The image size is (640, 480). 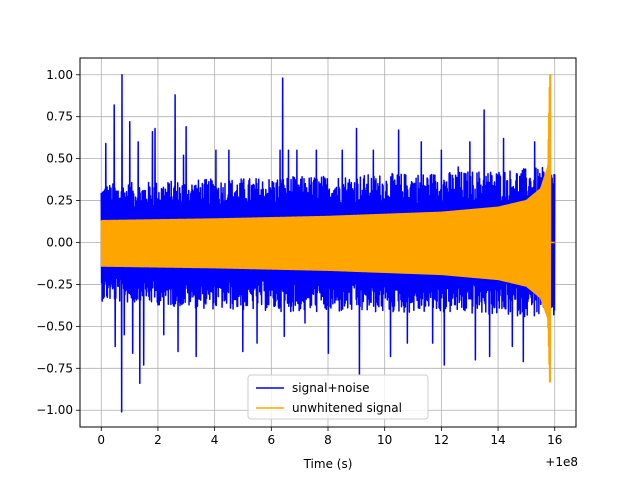 I want to click on y-axis: −1.00 −0.75 −0.50 −0.25 0.00 0.25 0.50 0.75 1.00, so click(x=58, y=242).